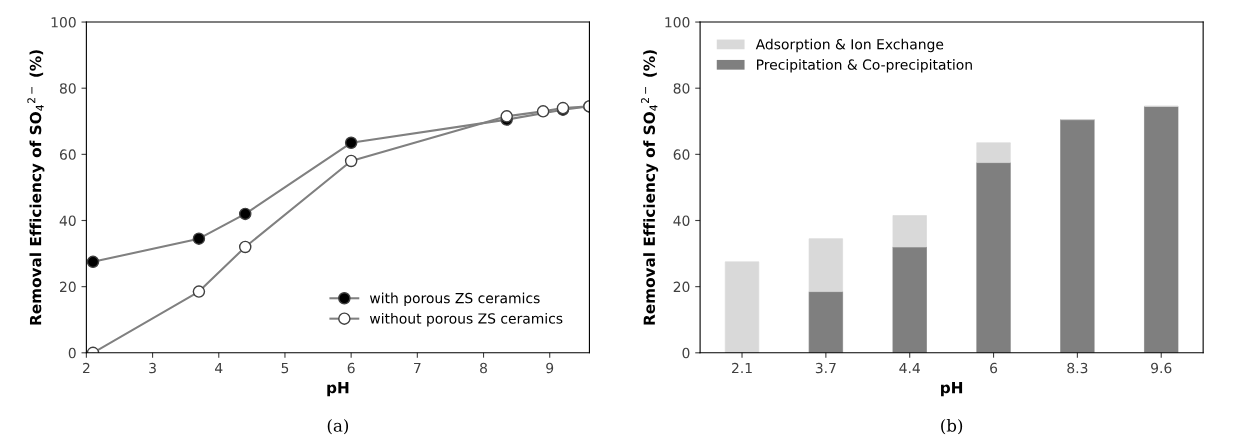  Describe the element at coordinates (338, 426) in the screenshot. I see `text: (a)` at that location.